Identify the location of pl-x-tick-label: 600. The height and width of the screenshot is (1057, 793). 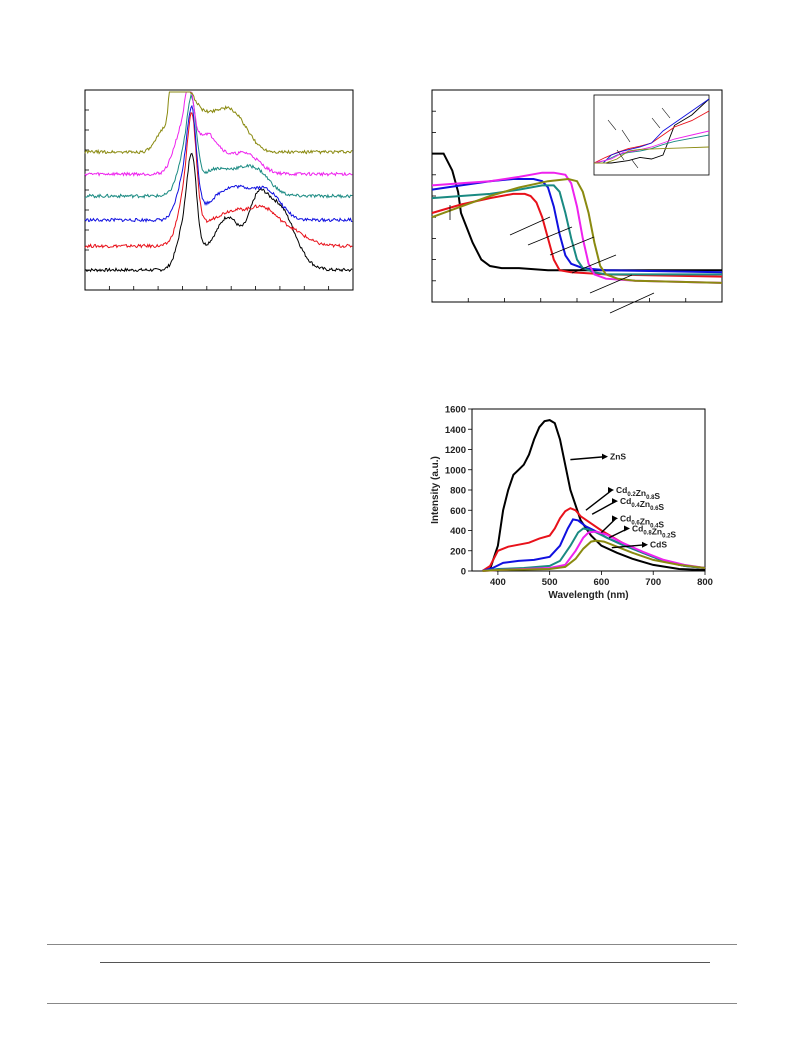
(602, 582).